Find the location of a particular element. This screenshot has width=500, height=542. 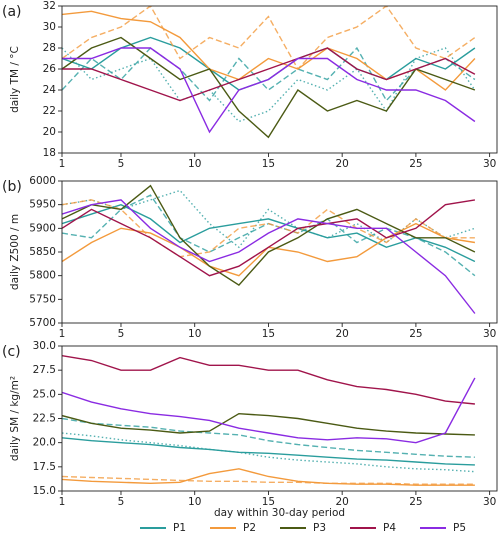

y-tick-label: 15.0 is located at coordinates (44, 491).